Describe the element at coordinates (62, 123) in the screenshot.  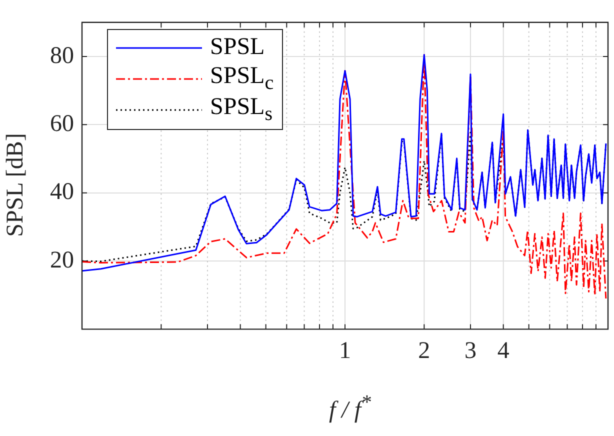
I see `y-tick-label: 60` at that location.